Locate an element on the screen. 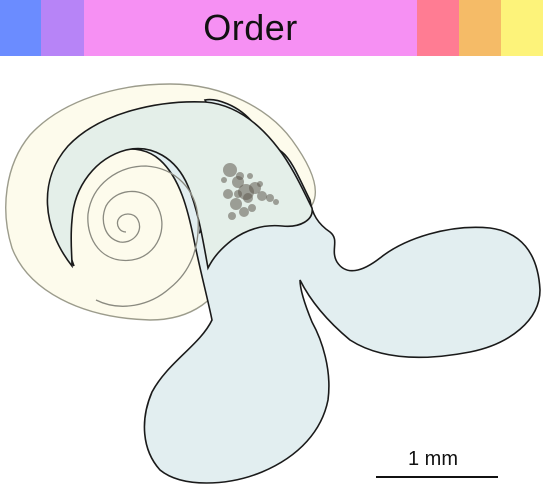  banner-segment-pink: Order is located at coordinates (250, 28).